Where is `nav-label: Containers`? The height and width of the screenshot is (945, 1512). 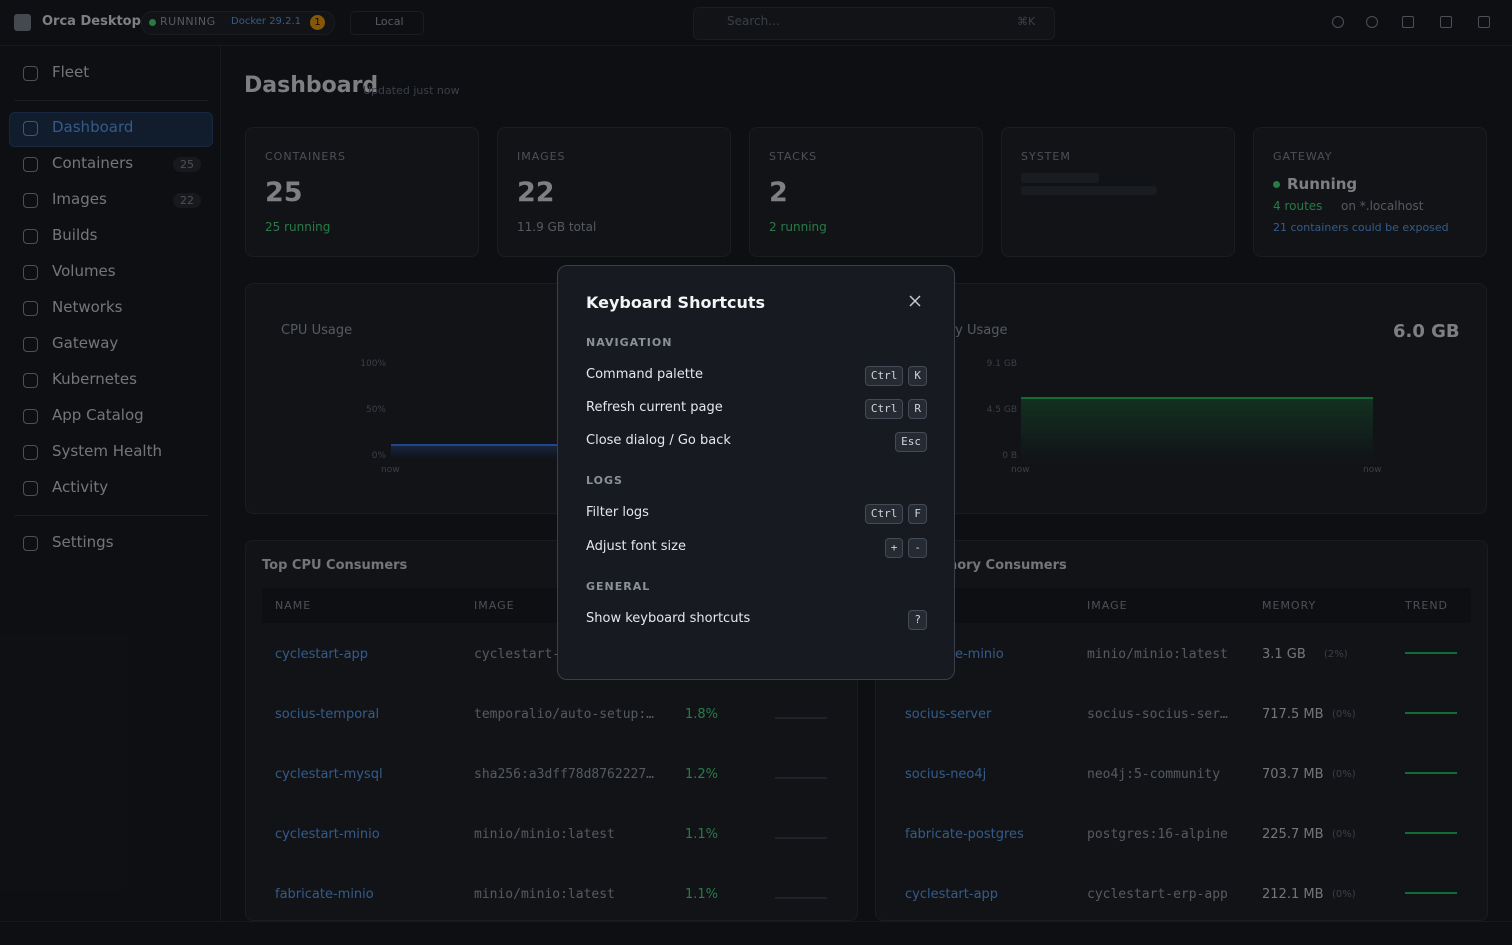
nav-label: Containers is located at coordinates (93, 163).